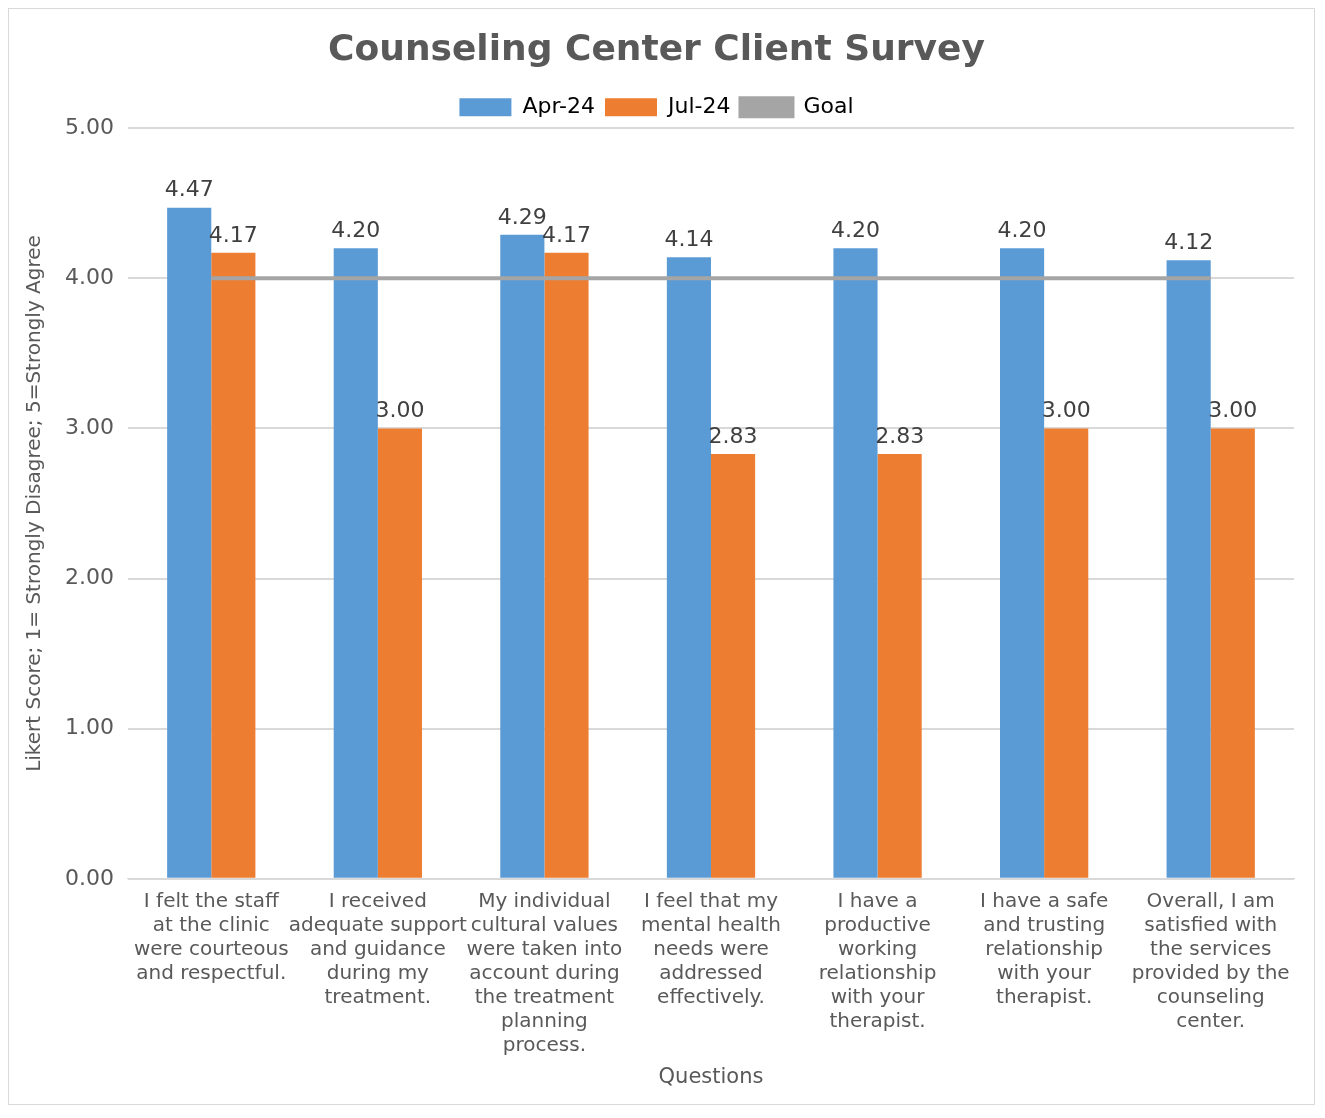 This screenshot has height=1118, width=1325. What do you see at coordinates (1210, 960) in the screenshot?
I see `x-tick-label: Overall, I am satisfied with the services provided by the counseling center.` at bounding box center [1210, 960].